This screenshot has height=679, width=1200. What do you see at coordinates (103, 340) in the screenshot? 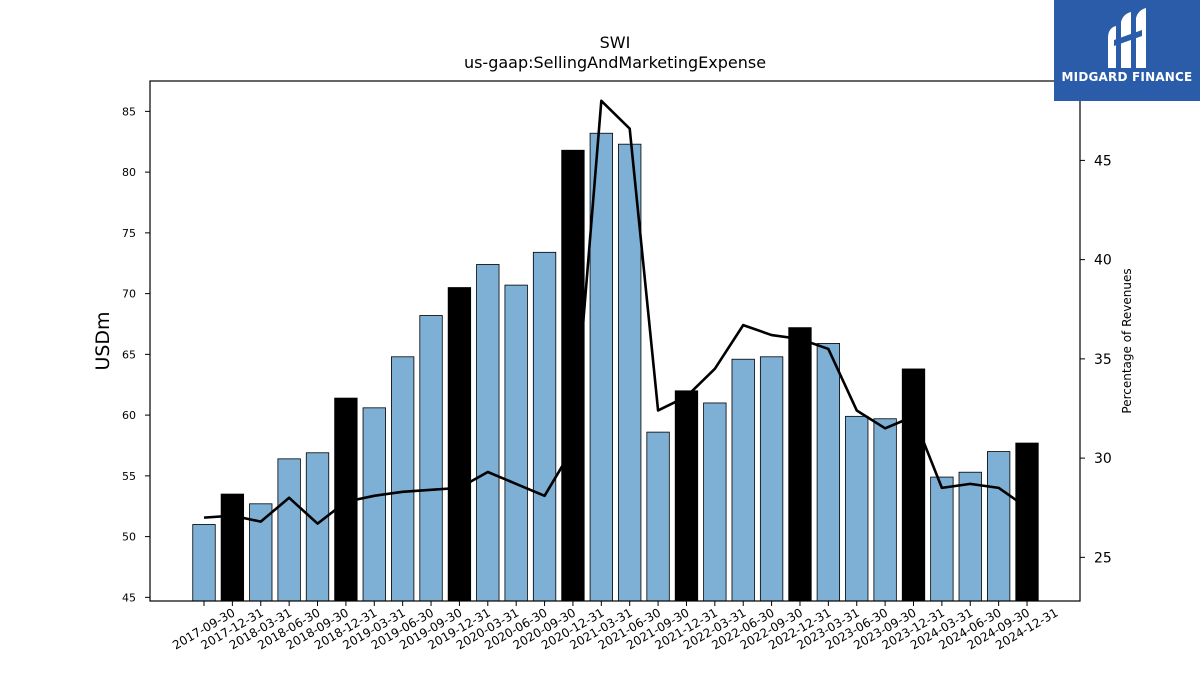
I see `y-axis-label: USDm` at bounding box center [103, 340].